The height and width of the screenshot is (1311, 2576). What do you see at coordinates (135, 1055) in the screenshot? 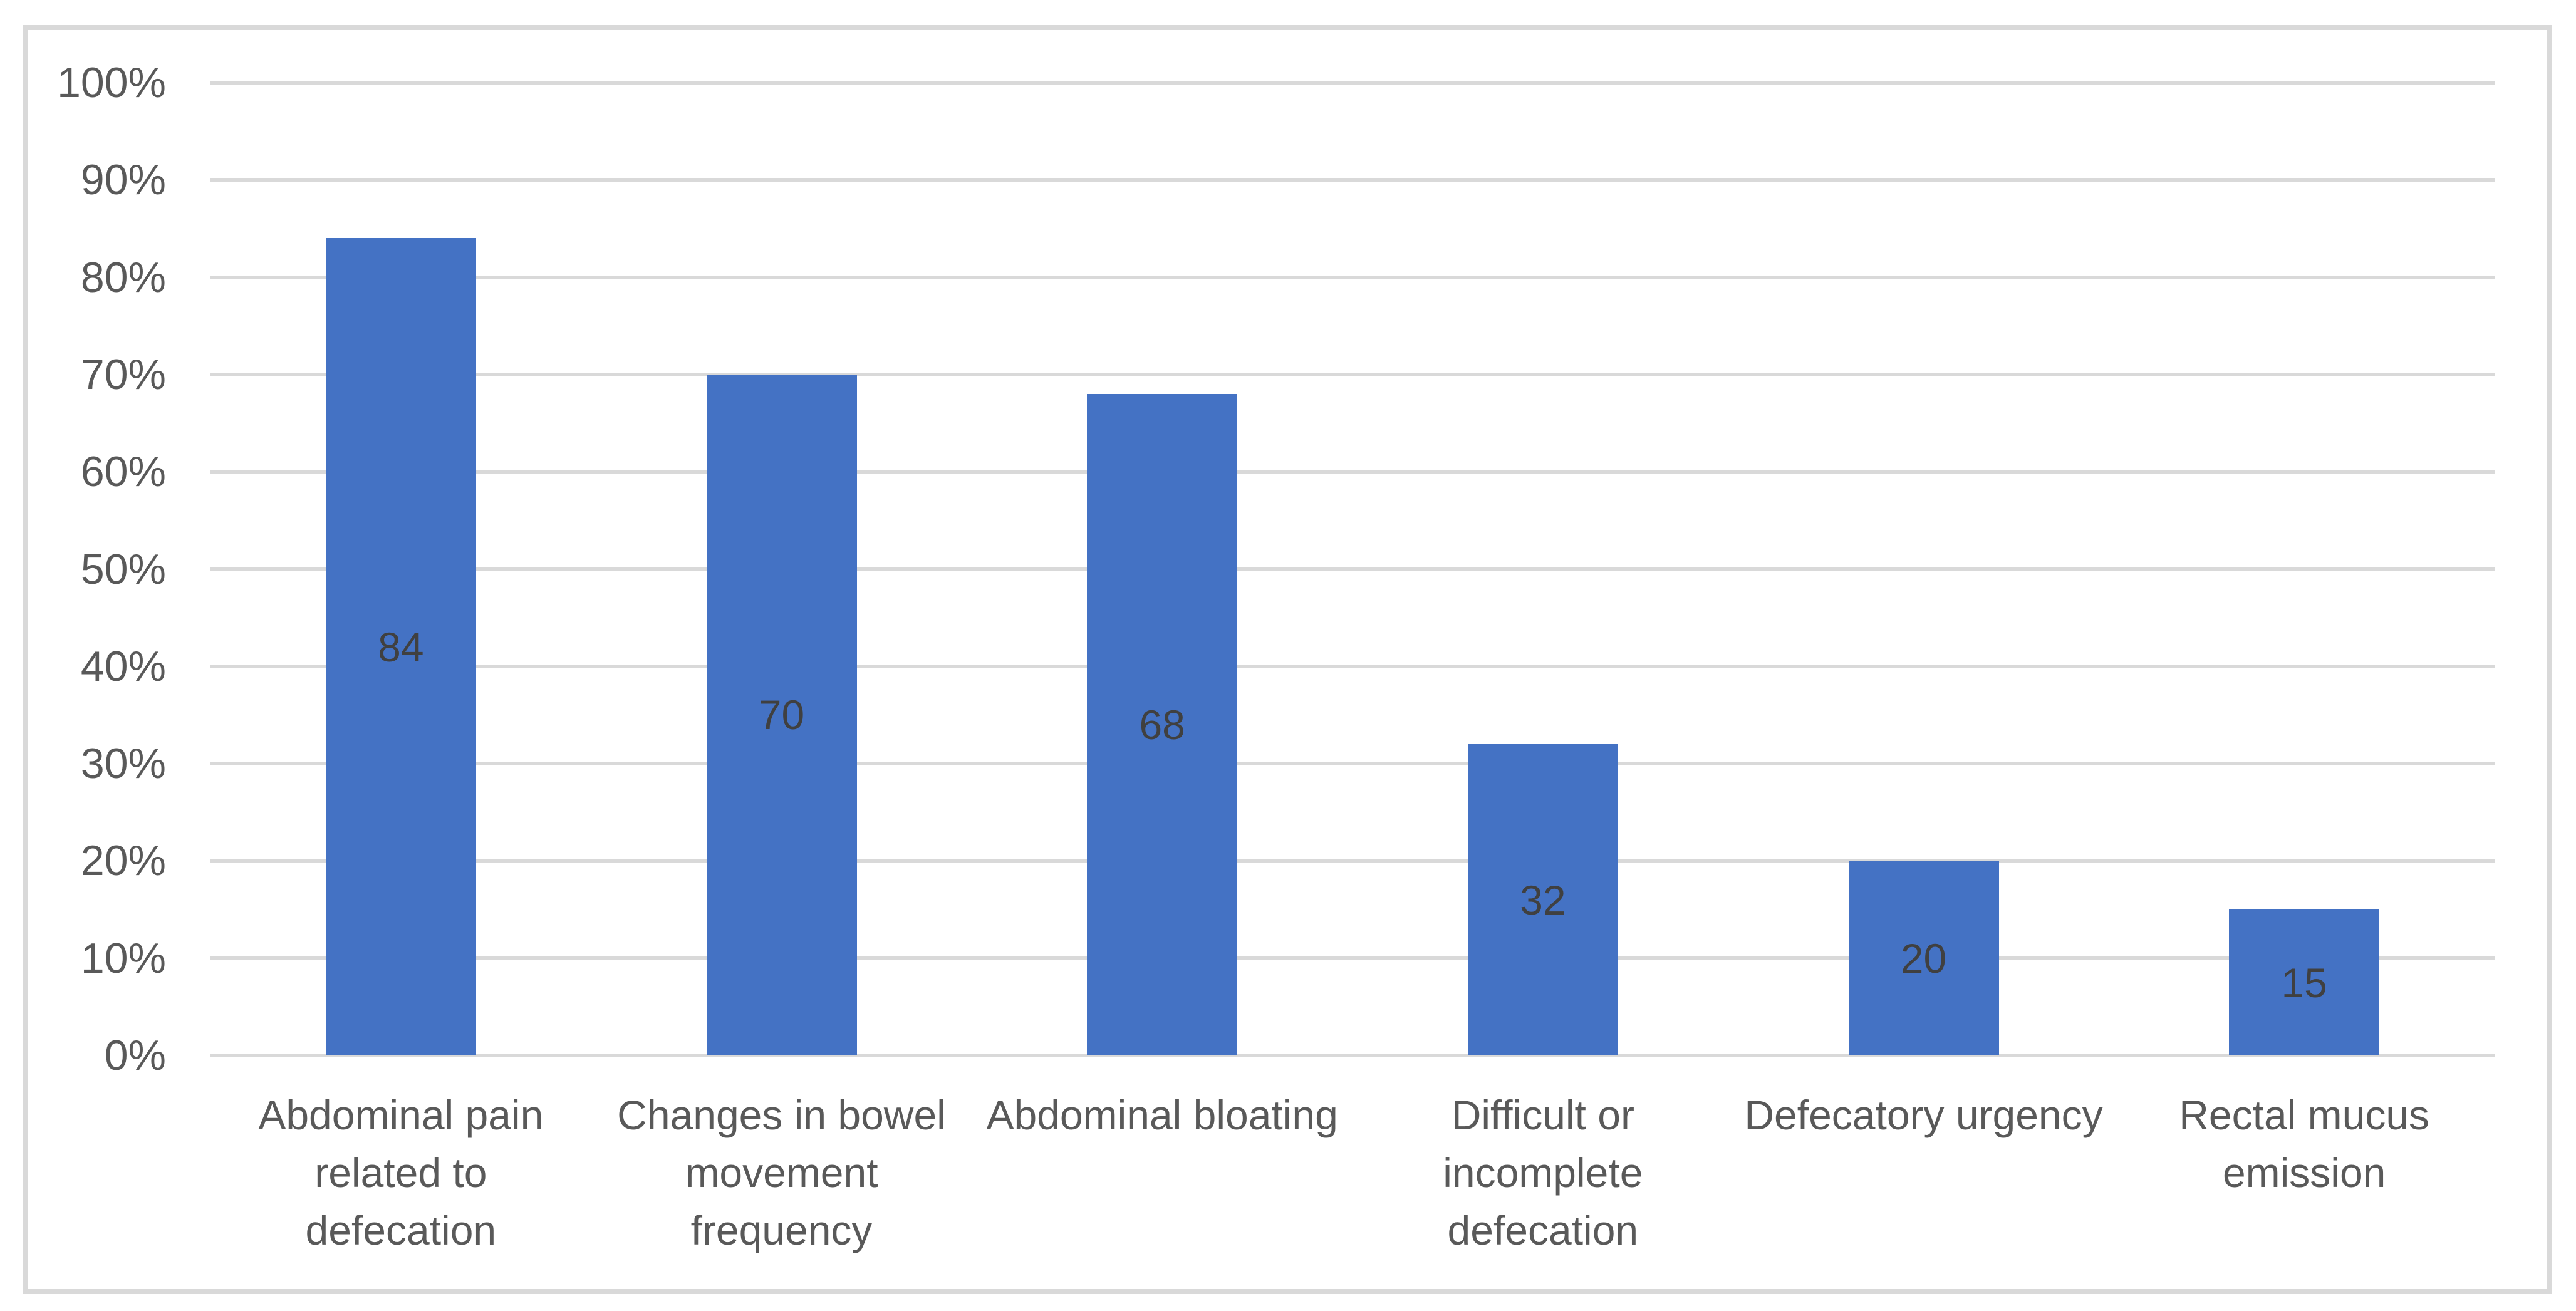
I see `y-axis-tick-label-0: 0%` at bounding box center [135, 1055].